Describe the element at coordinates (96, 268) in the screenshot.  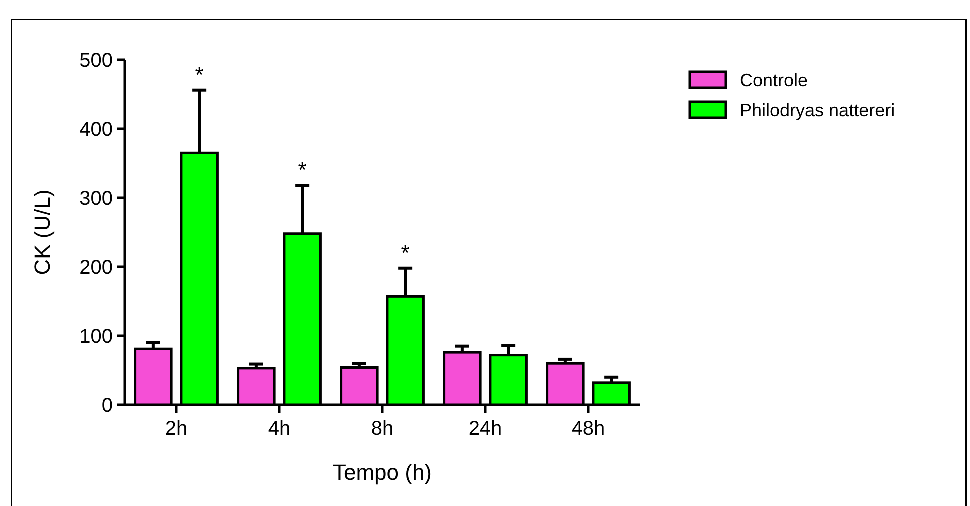
I see `y-tick-label: 200` at that location.